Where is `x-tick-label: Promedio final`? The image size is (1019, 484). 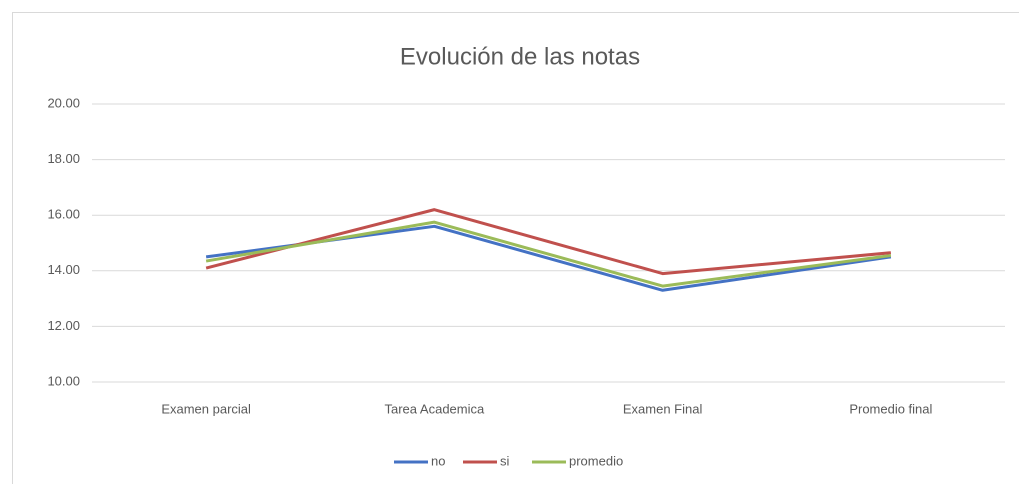
x-tick-label: Promedio final is located at coordinates (890, 408).